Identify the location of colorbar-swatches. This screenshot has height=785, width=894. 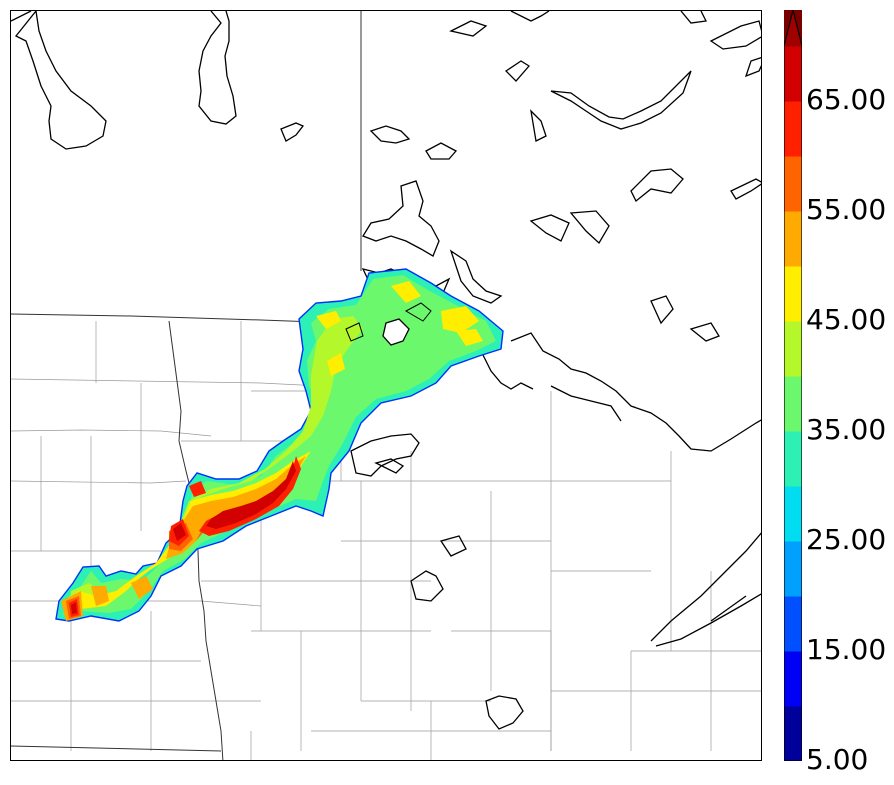
(793, 381).